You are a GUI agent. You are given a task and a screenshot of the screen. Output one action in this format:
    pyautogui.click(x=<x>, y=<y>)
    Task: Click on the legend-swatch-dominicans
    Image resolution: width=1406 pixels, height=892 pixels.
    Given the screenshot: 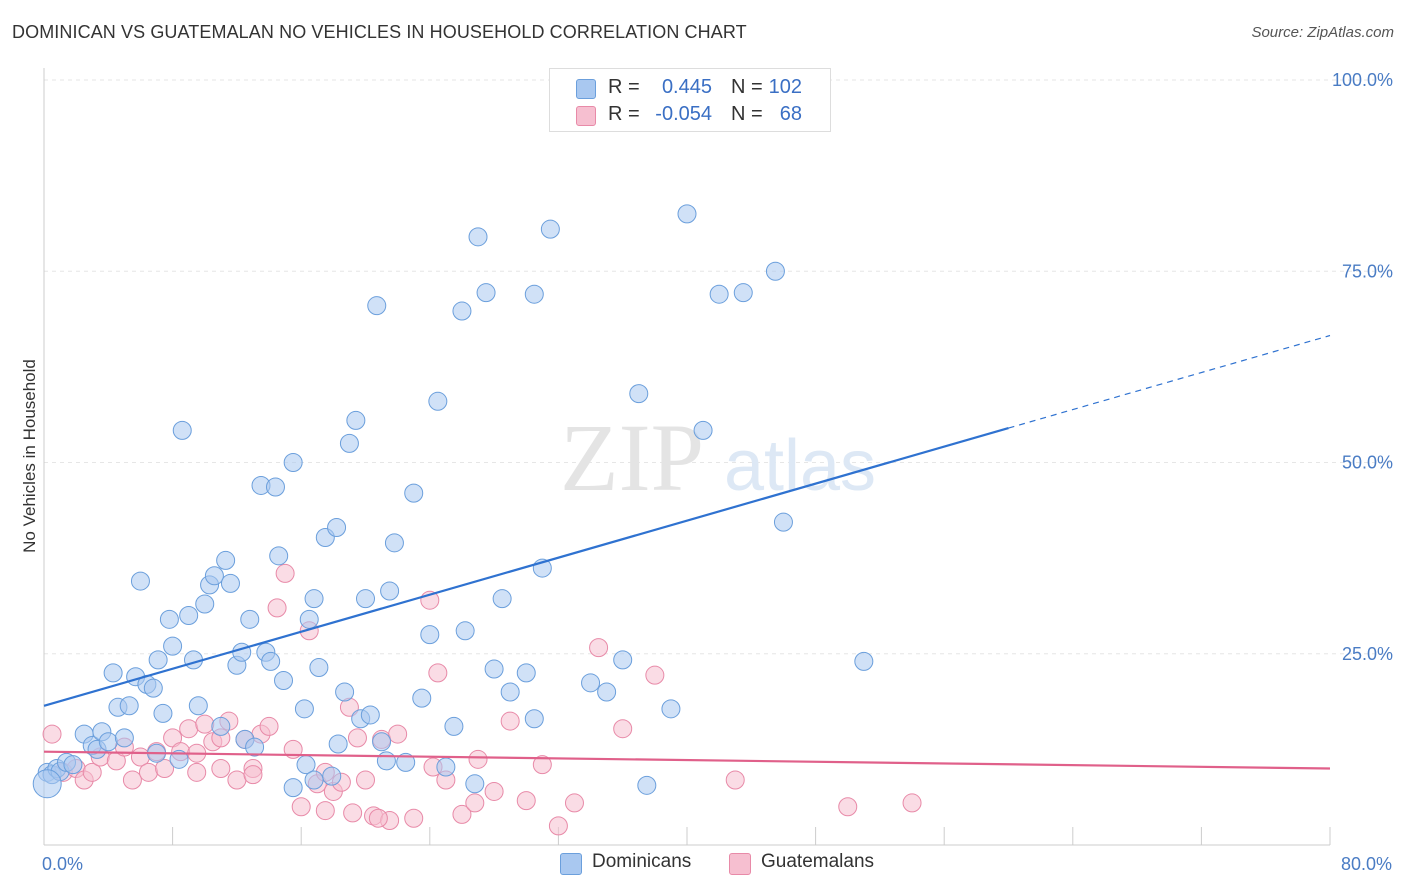 What is the action you would take?
    pyautogui.click(x=586, y=89)
    